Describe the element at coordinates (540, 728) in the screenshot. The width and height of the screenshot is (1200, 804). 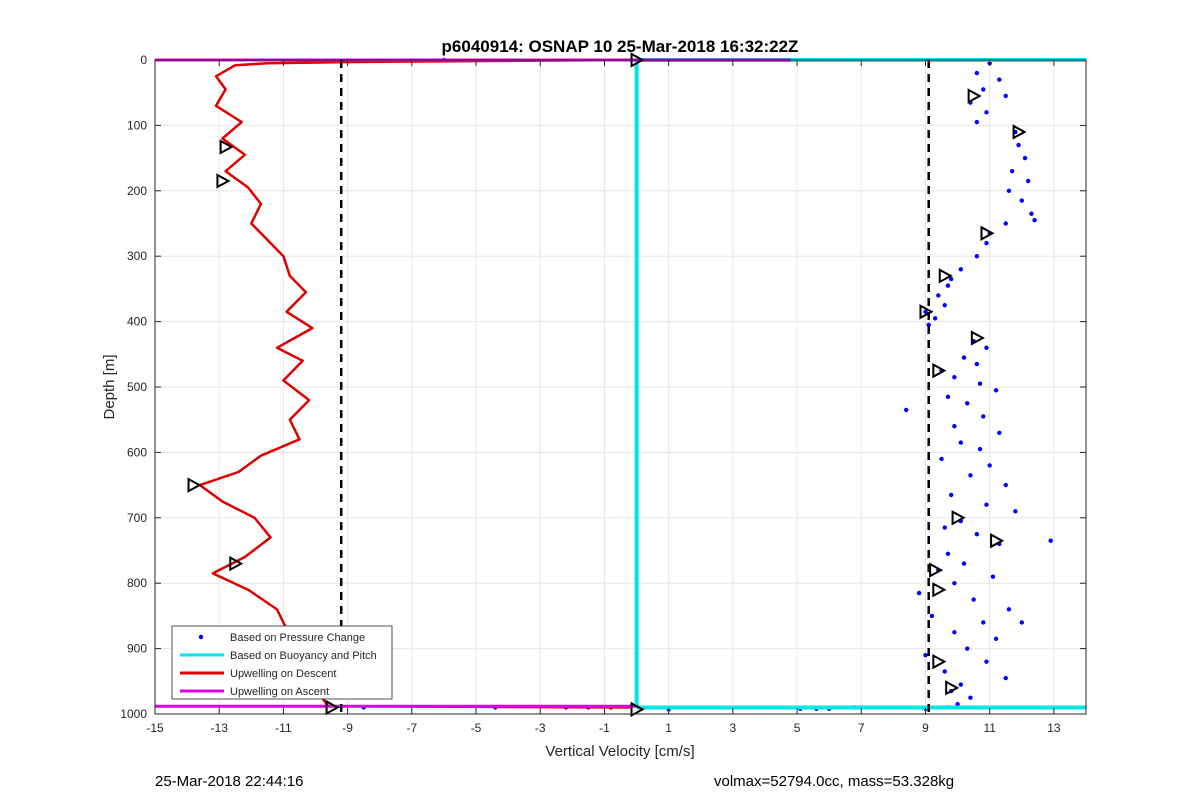
I see `x-tick-label: -3` at that location.